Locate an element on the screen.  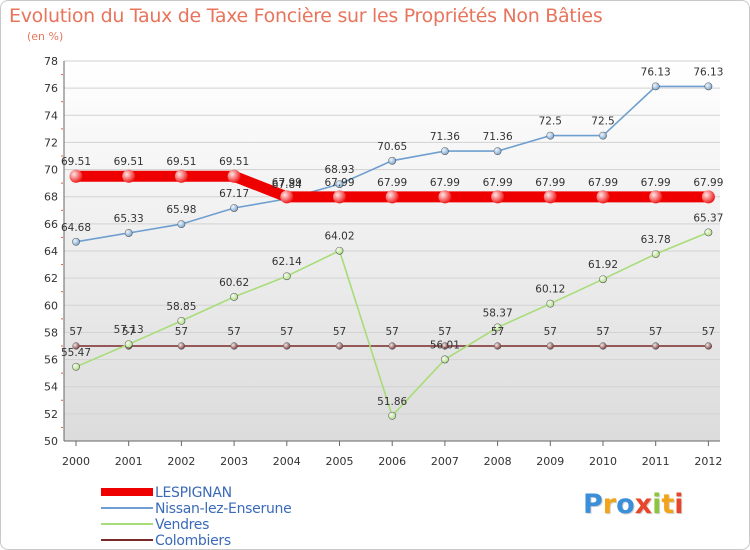
data-label-nissan: 72.5 is located at coordinates (550, 122).